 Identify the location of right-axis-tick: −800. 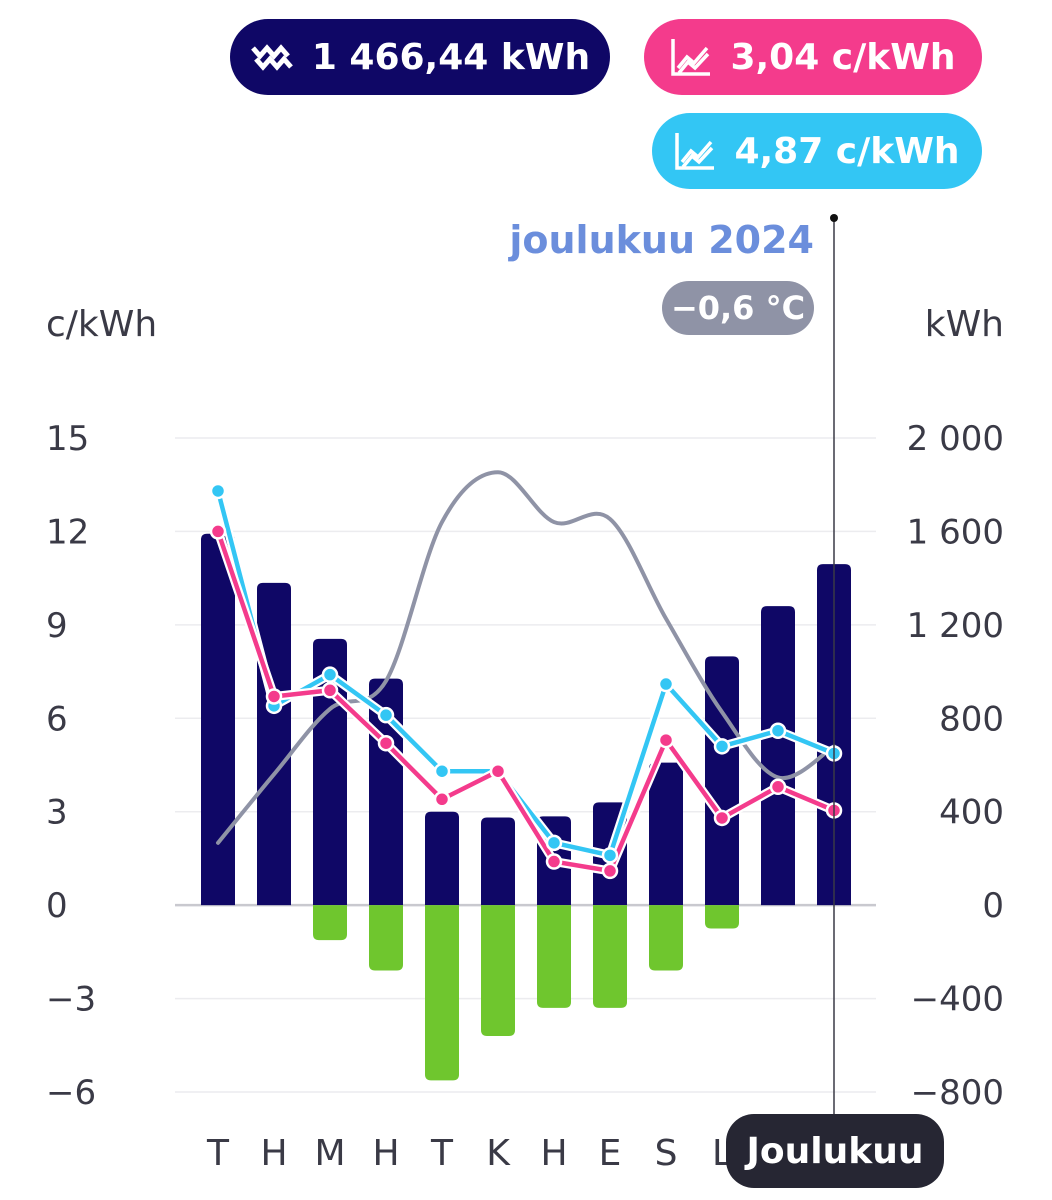
(957, 1093).